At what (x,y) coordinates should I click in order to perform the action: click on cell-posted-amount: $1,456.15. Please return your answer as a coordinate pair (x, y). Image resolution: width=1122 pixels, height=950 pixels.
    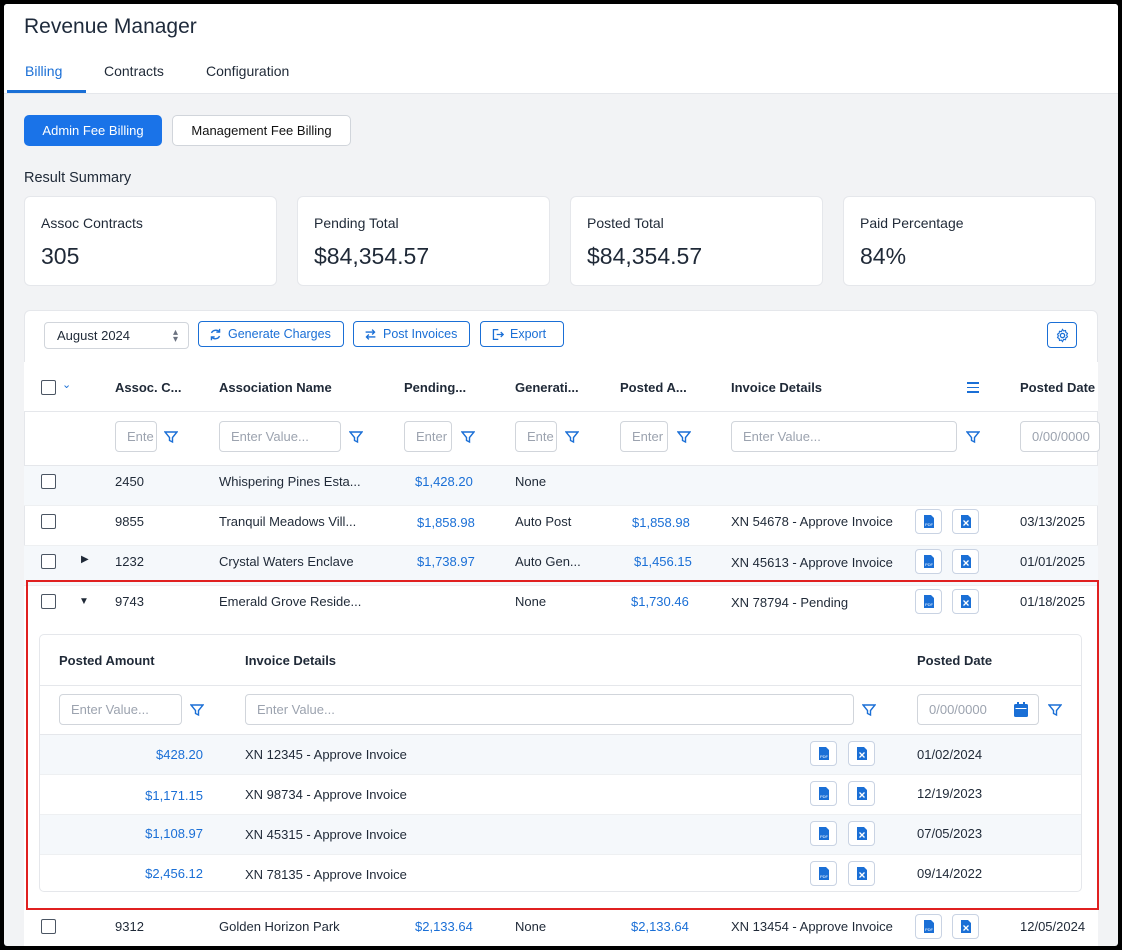
    Looking at the image, I should click on (663, 561).